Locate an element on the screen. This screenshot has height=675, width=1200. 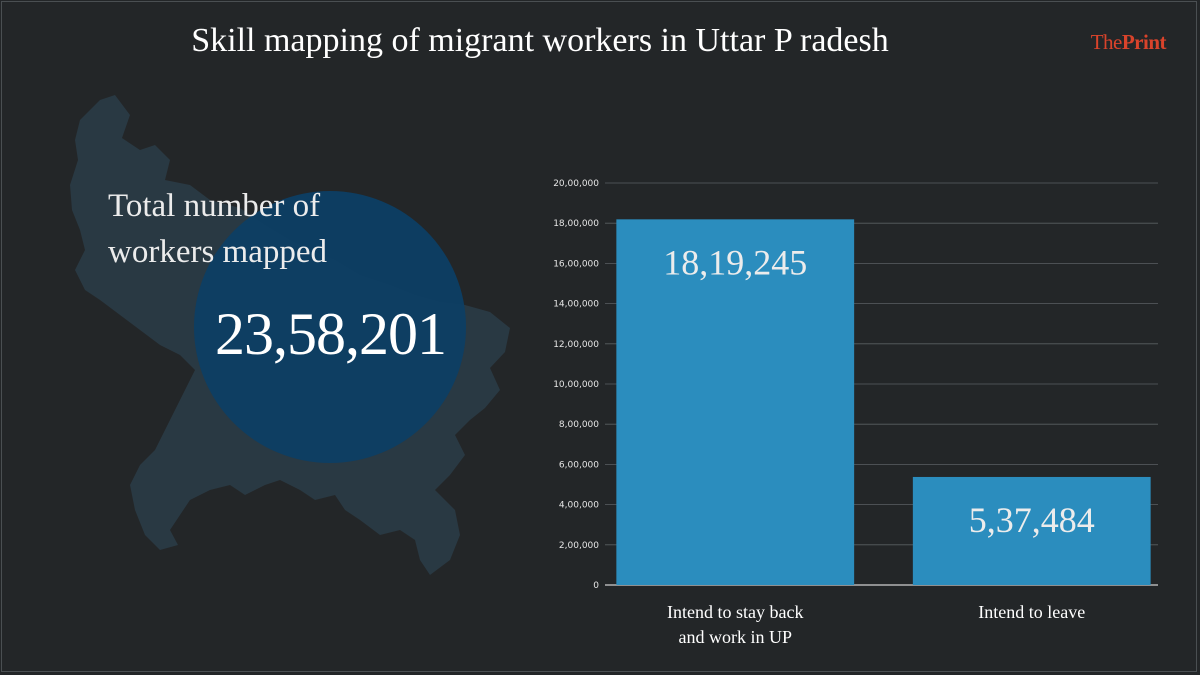
data-label: 18,19,245 is located at coordinates (735, 262).